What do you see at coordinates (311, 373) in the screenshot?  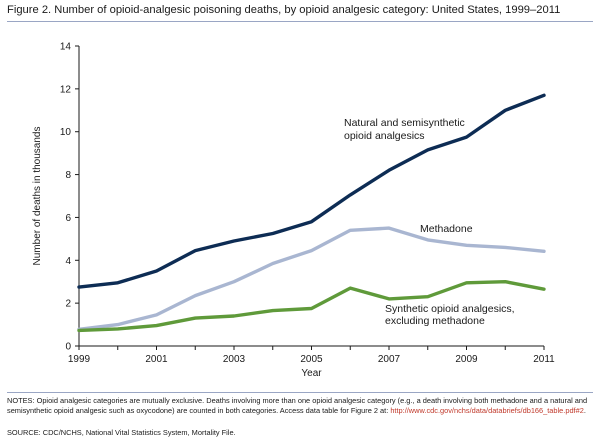 I see `x-axis-label: Year` at bounding box center [311, 373].